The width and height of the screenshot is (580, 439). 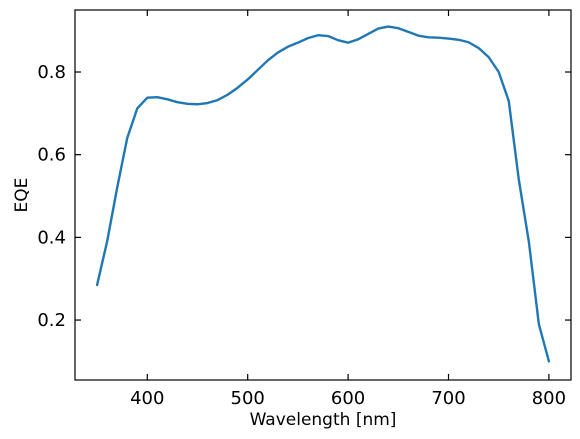 I want to click on y-axis-label: EQE, so click(x=22, y=195).